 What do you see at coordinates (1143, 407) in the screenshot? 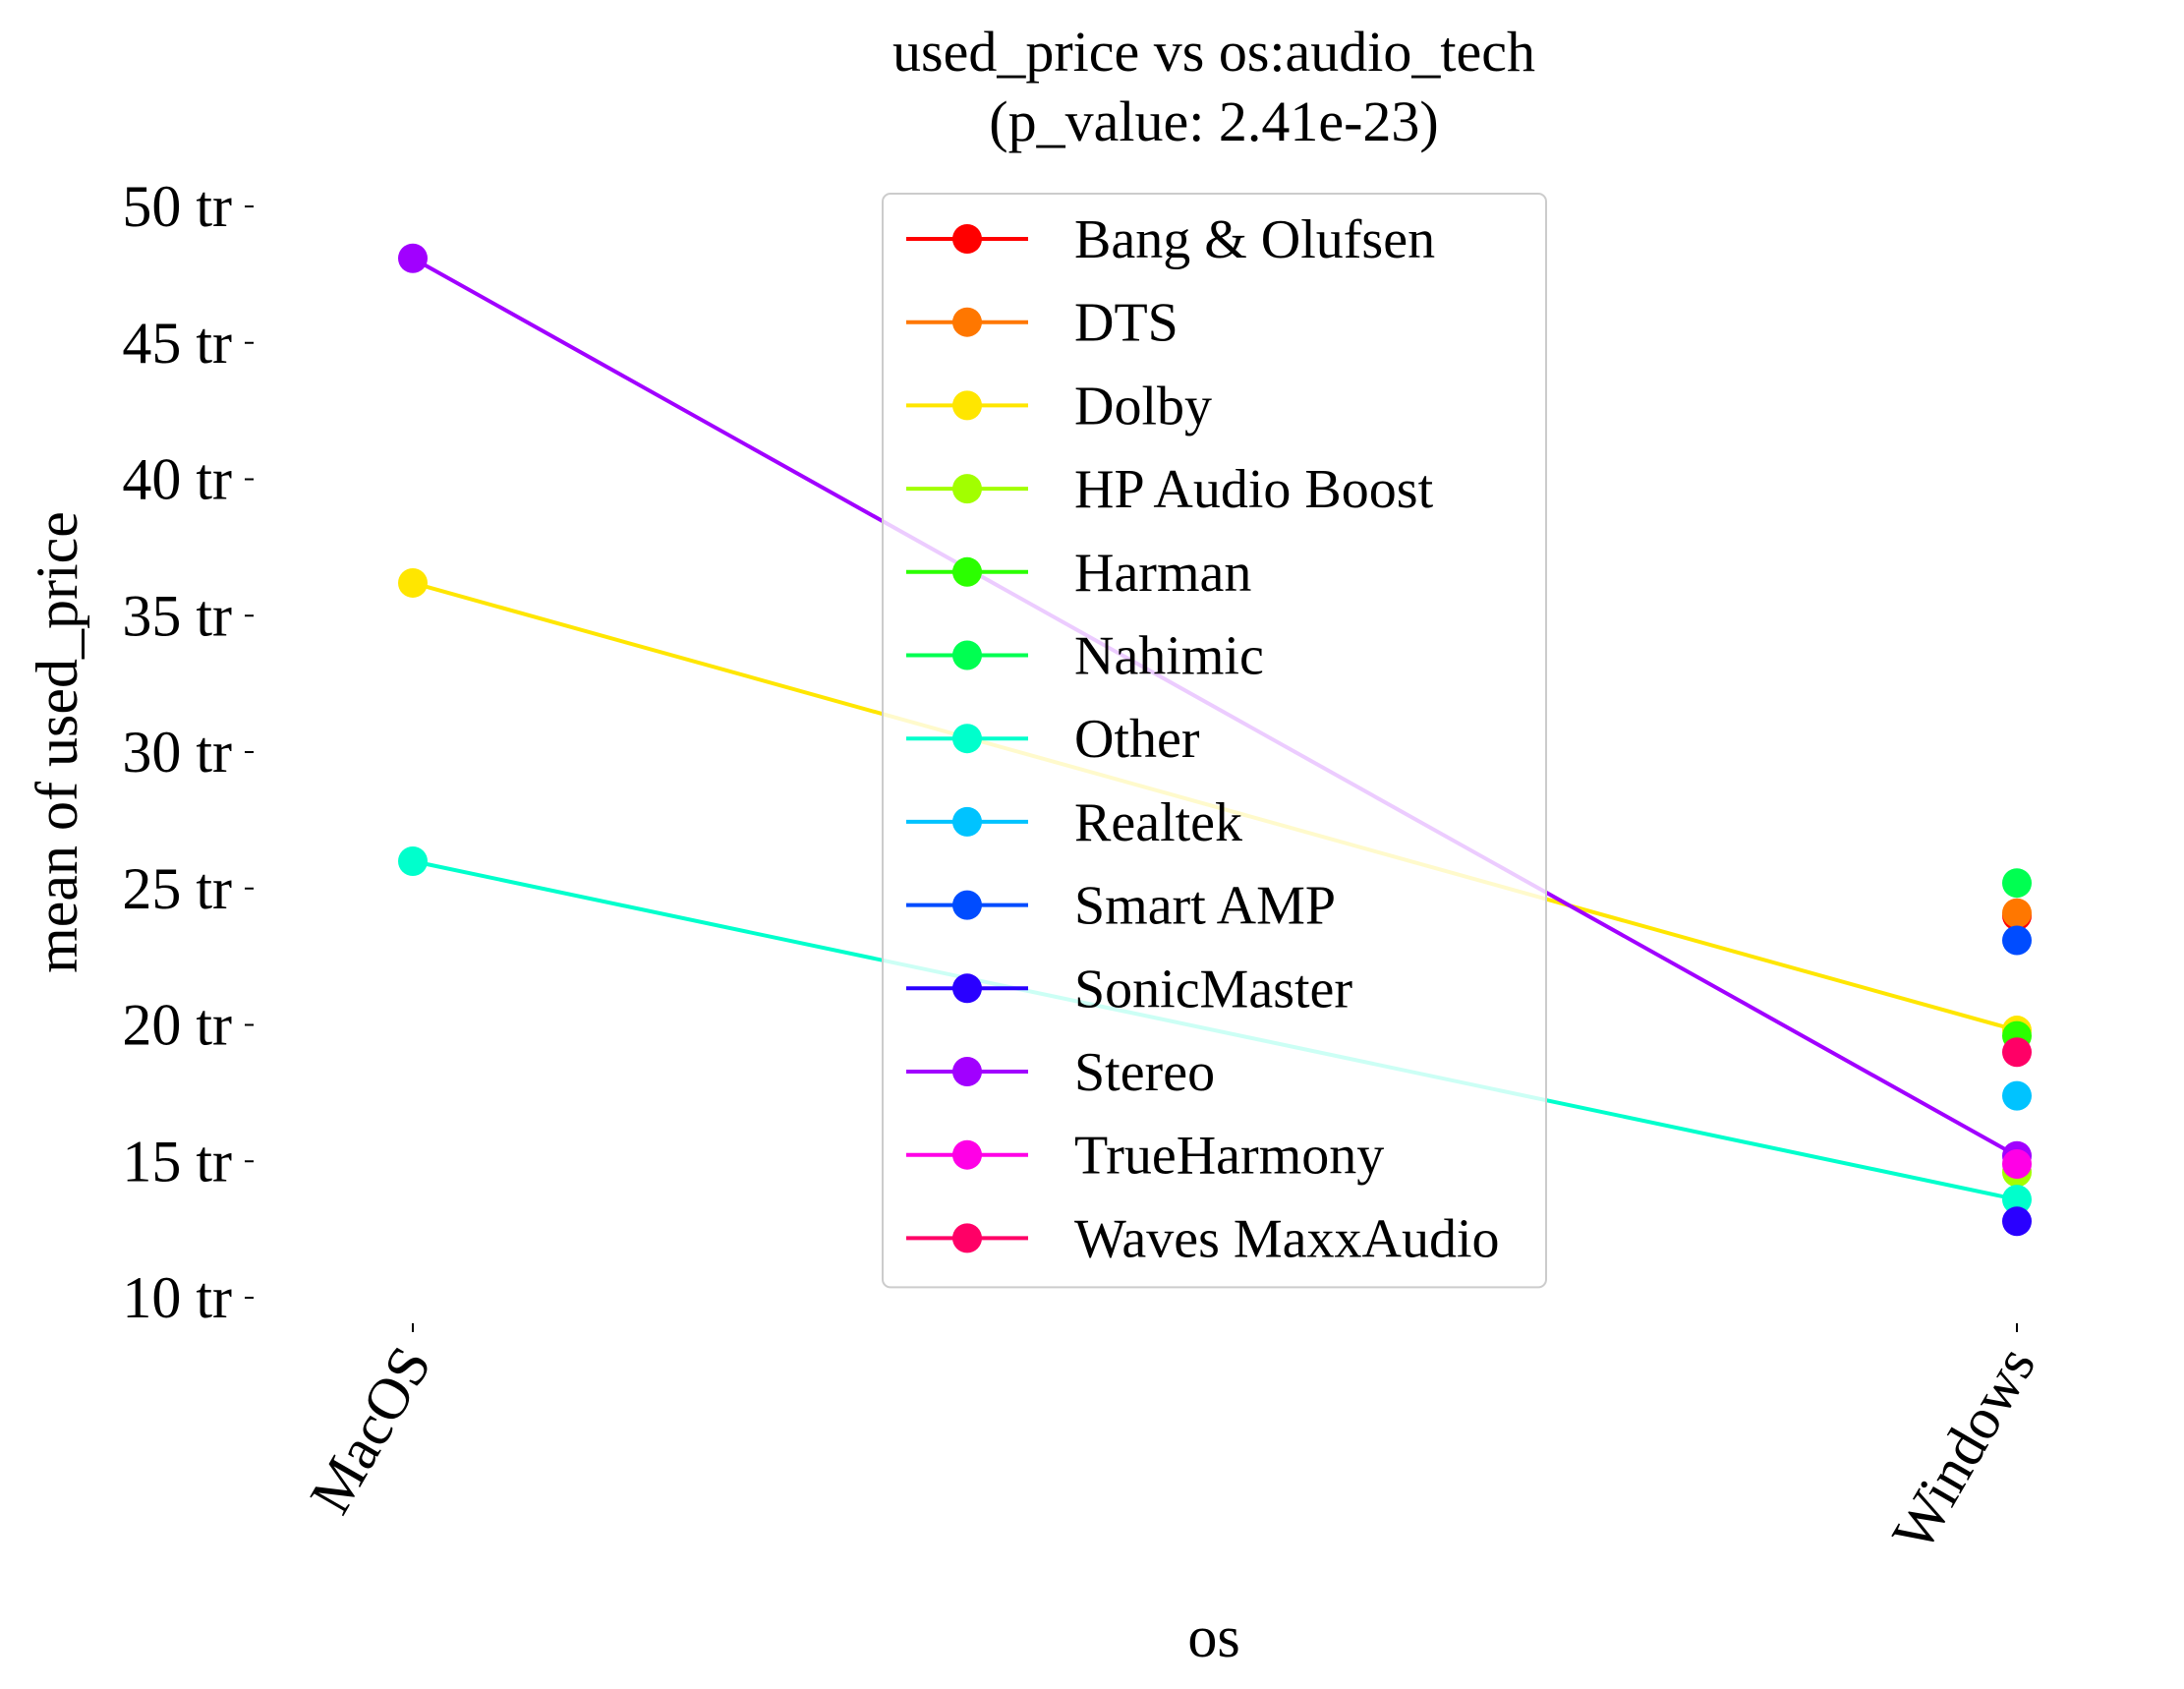
I see `legend-label: Dolby` at bounding box center [1143, 407].